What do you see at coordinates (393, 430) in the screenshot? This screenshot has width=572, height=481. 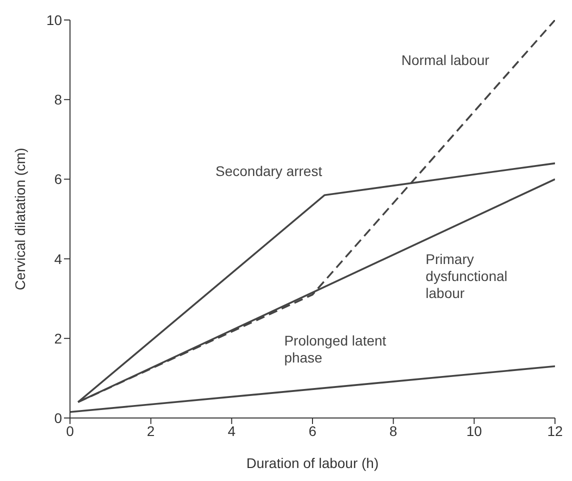 I see `x-tick-label: 8` at bounding box center [393, 430].